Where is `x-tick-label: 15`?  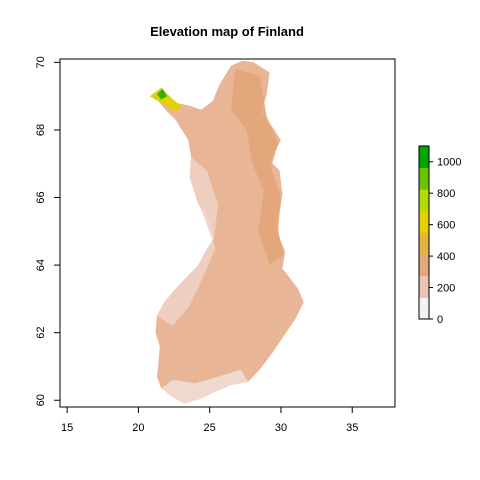 x-tick-label: 15 is located at coordinates (67, 428).